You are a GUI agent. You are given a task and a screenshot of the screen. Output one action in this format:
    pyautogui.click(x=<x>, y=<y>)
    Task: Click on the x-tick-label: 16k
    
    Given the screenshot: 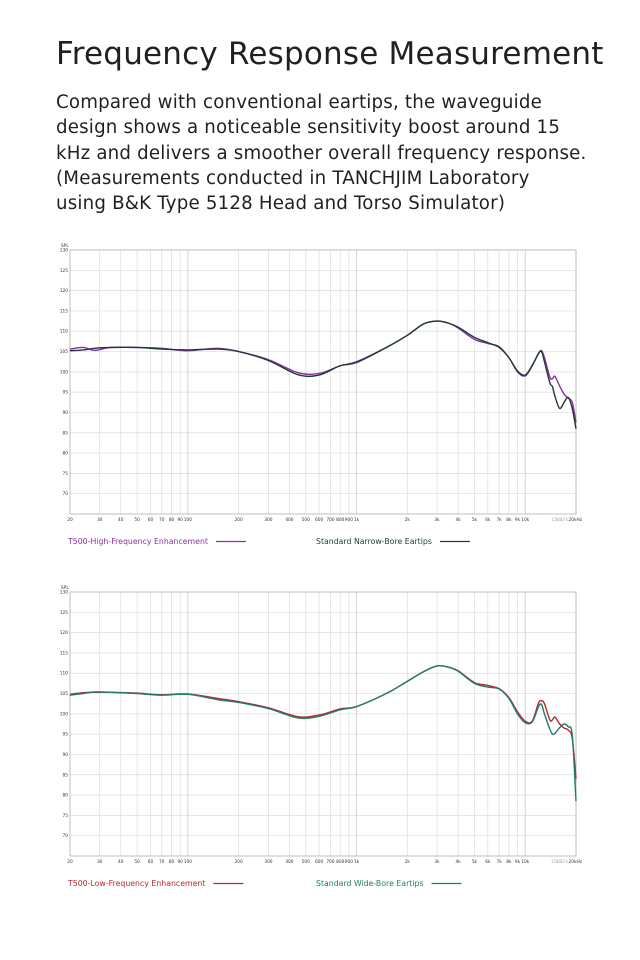 What is the action you would take?
    pyautogui.click(x=560, y=520)
    